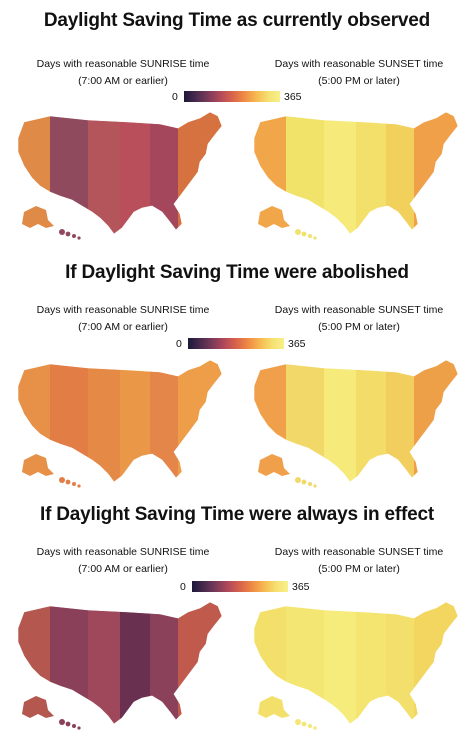 The image size is (474, 740). I want to click on panel-title: If Daylight Saving Time were abolished, so click(237, 272).